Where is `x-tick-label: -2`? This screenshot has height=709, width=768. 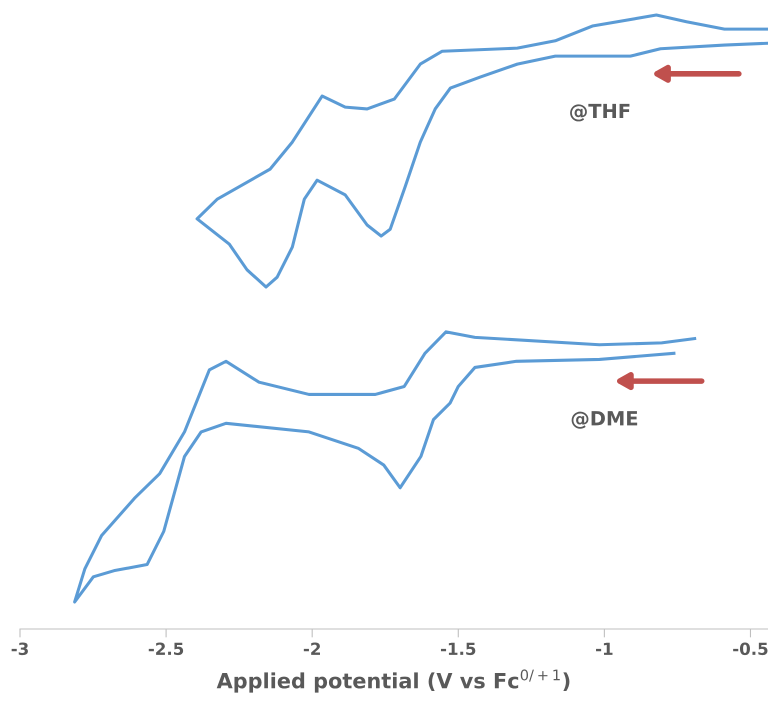 x-tick-label: -2 is located at coordinates (312, 648).